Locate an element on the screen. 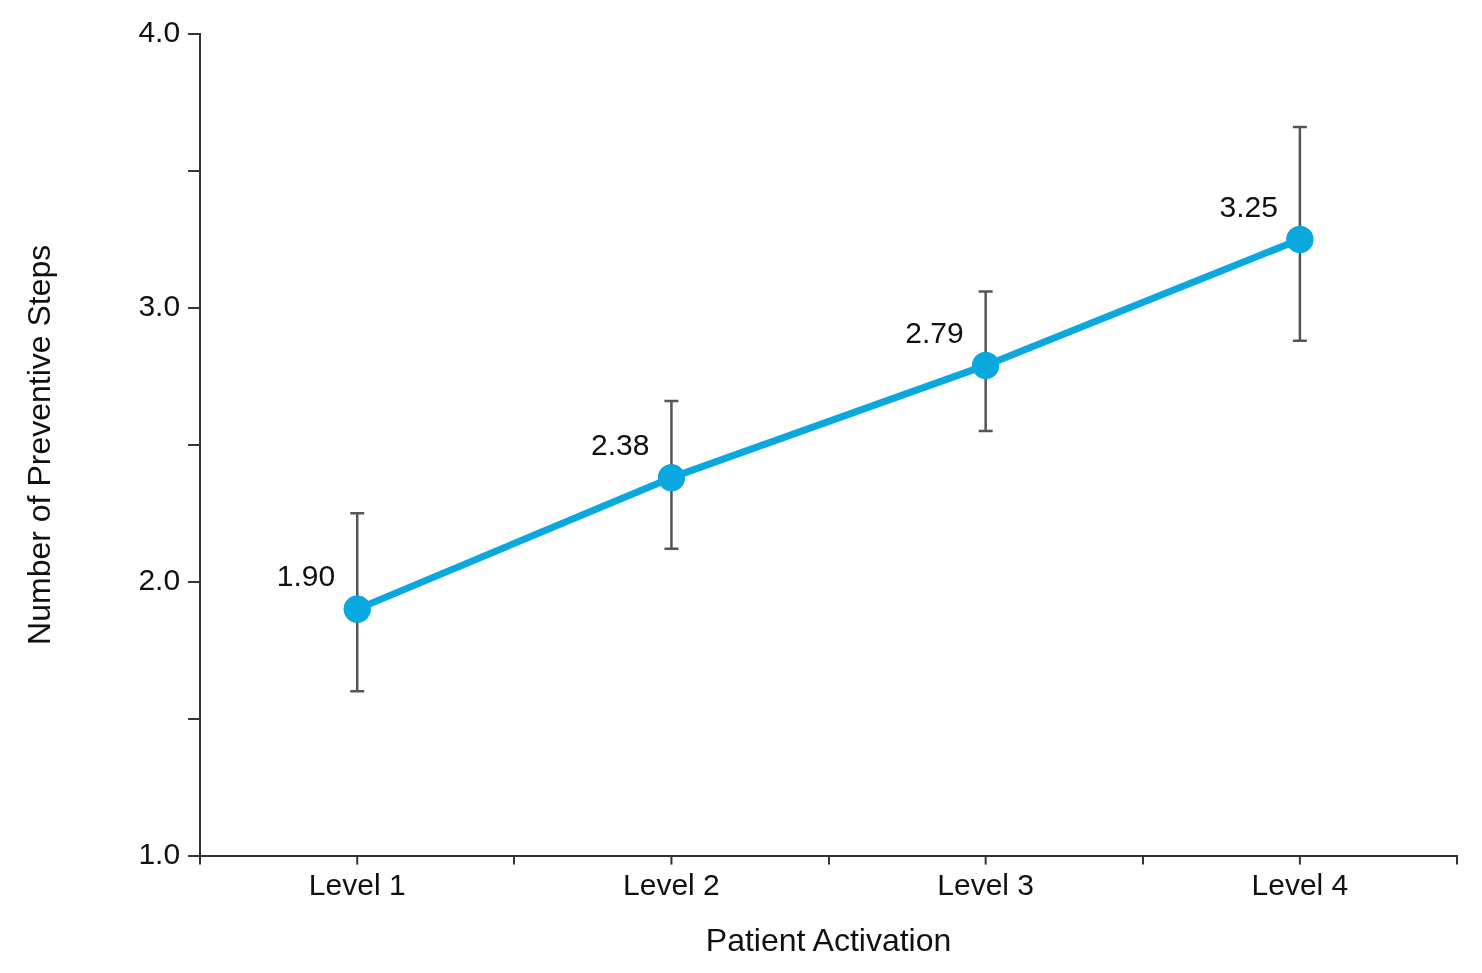 Image resolution: width=1482 pixels, height=973 pixels. y-tick-label: 4.0 is located at coordinates (159, 32).